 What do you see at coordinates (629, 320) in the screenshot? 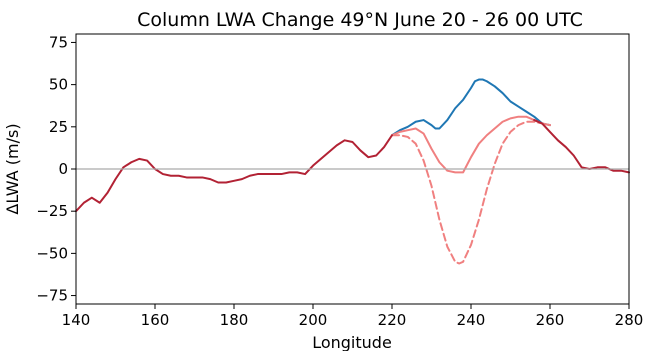
I see `x-tick-label: 280` at bounding box center [629, 320].